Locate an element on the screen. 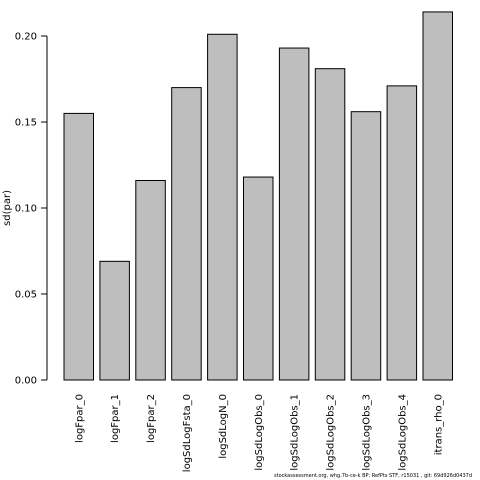 Image resolution: width=480 pixels, height=480 pixels. x-tick-label: itrans_rho_0 is located at coordinates (438, 424).